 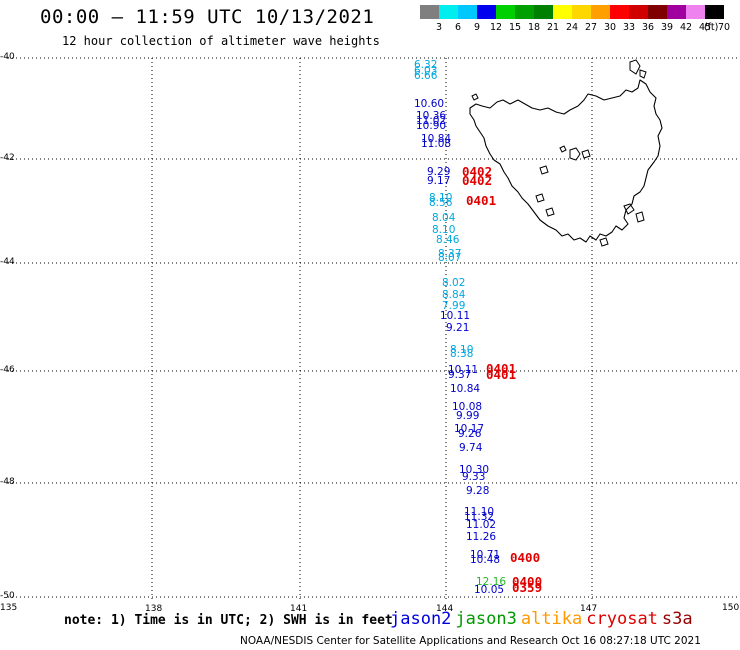 I want to click on wave-height-value: 8.04, so click(x=444, y=218).